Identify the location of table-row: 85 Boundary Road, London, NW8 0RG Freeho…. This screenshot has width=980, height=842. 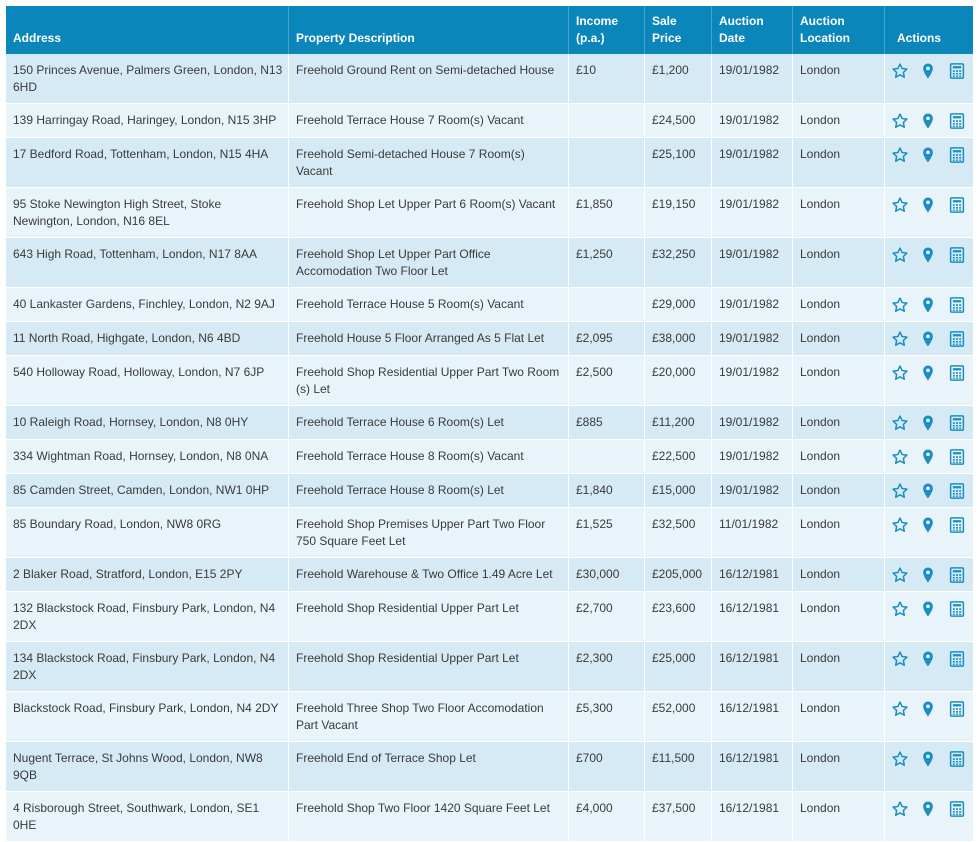
(489, 533).